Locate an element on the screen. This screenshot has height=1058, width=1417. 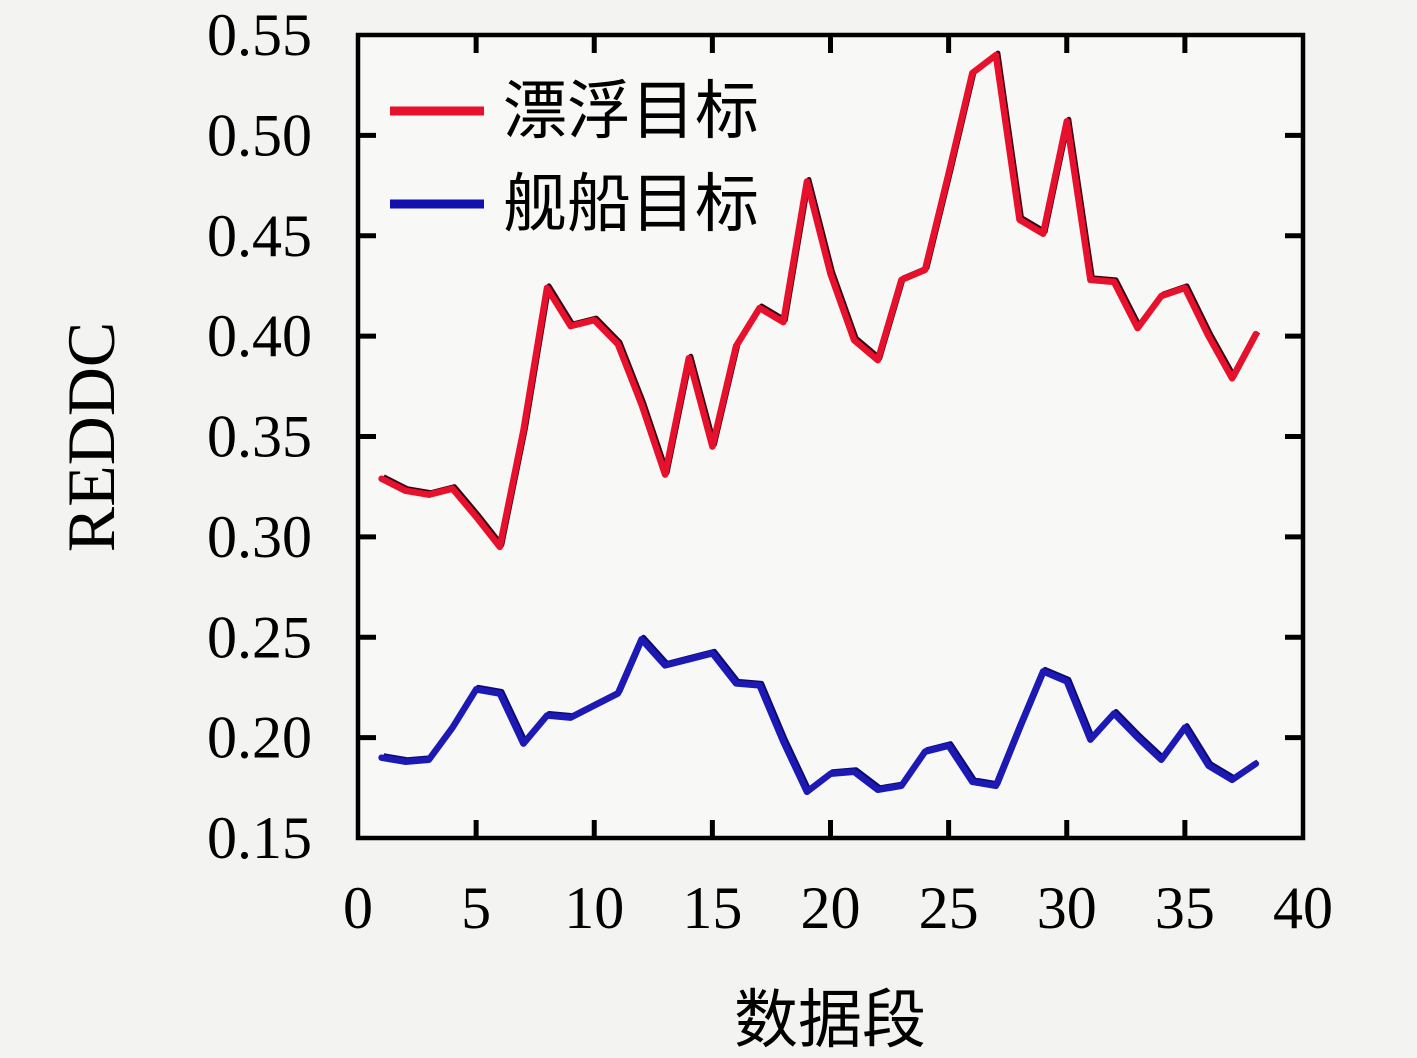
y-tick-label: 0.55 is located at coordinates (259, 35).